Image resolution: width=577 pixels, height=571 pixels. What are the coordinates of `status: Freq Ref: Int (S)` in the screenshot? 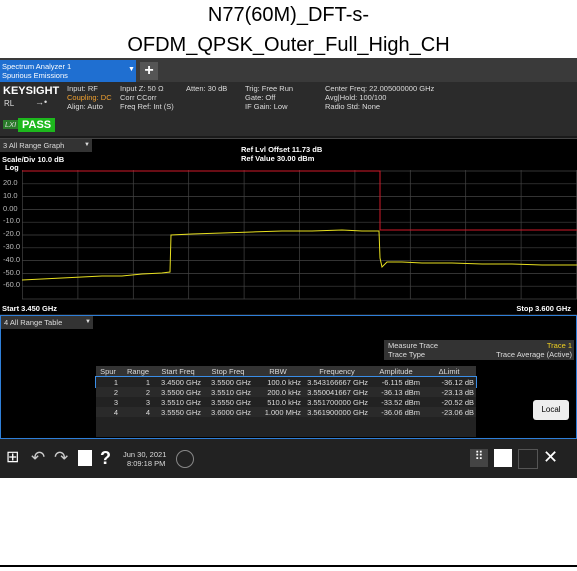 It's located at (147, 106).